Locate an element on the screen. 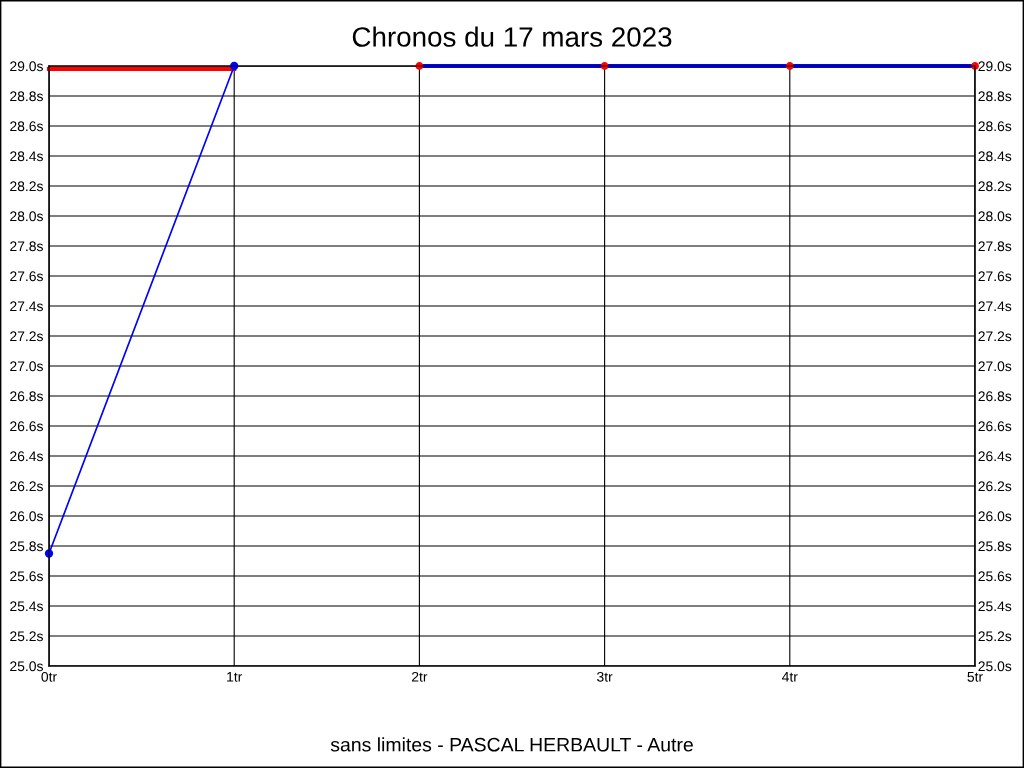 This screenshot has width=1024, height=768. y-tick-label: 29.0s is located at coordinates (26, 66).